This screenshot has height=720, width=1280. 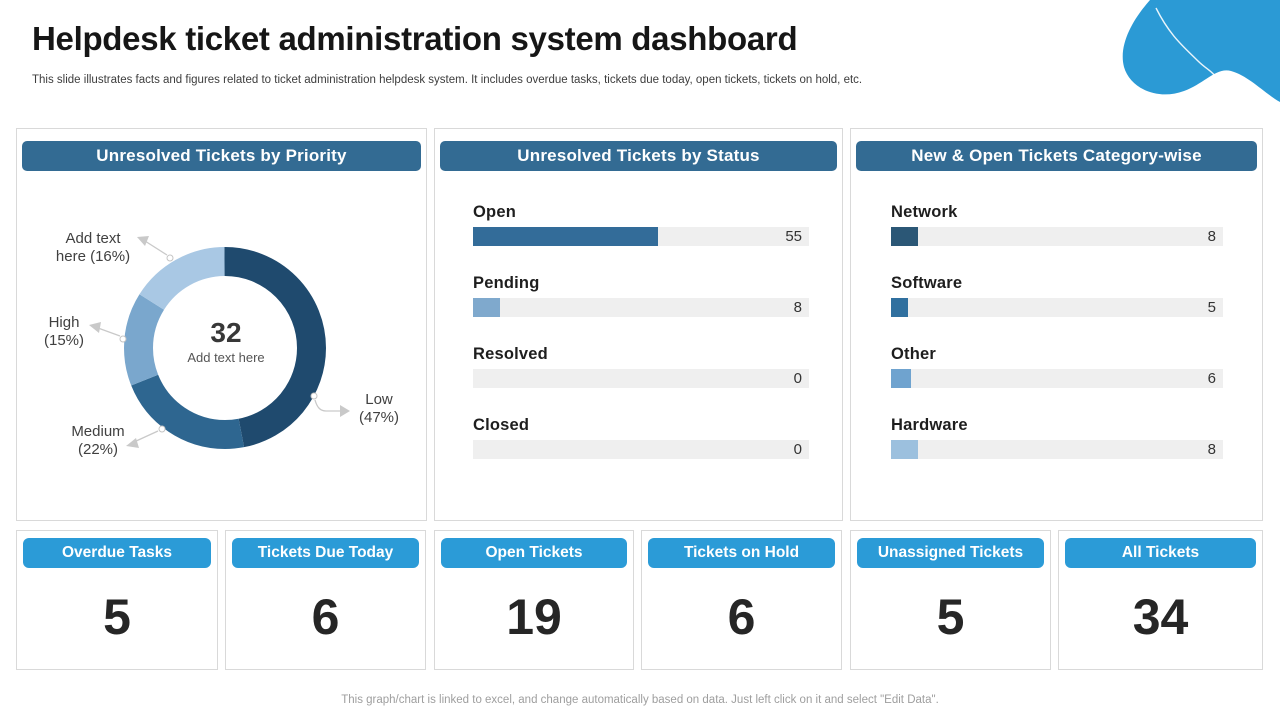 What do you see at coordinates (1057, 366) in the screenshot?
I see `bar-row-other: Other 6` at bounding box center [1057, 366].